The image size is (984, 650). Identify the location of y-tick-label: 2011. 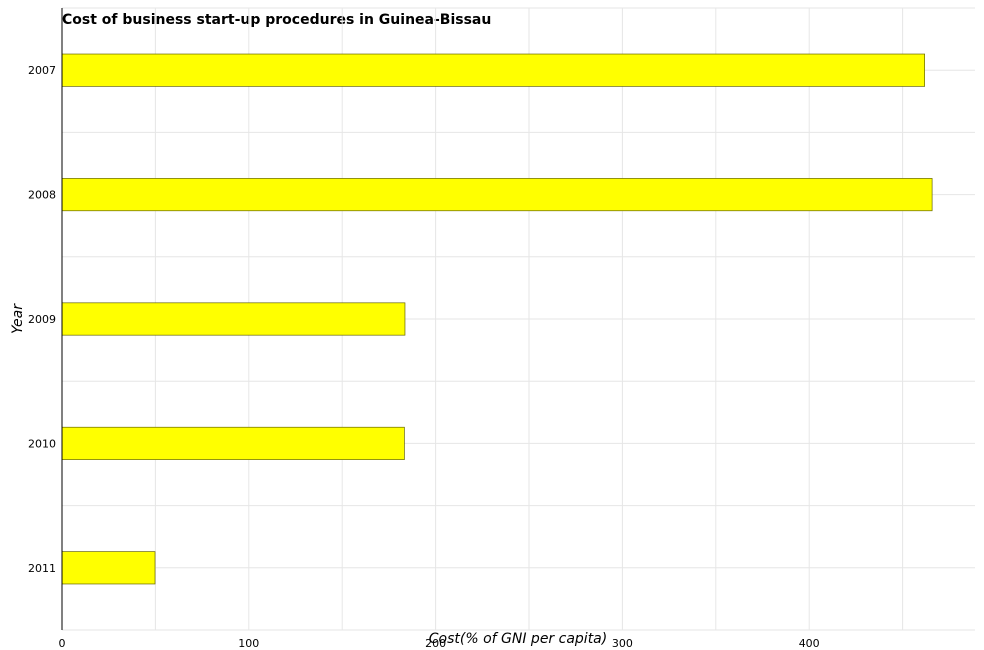
(42, 568).